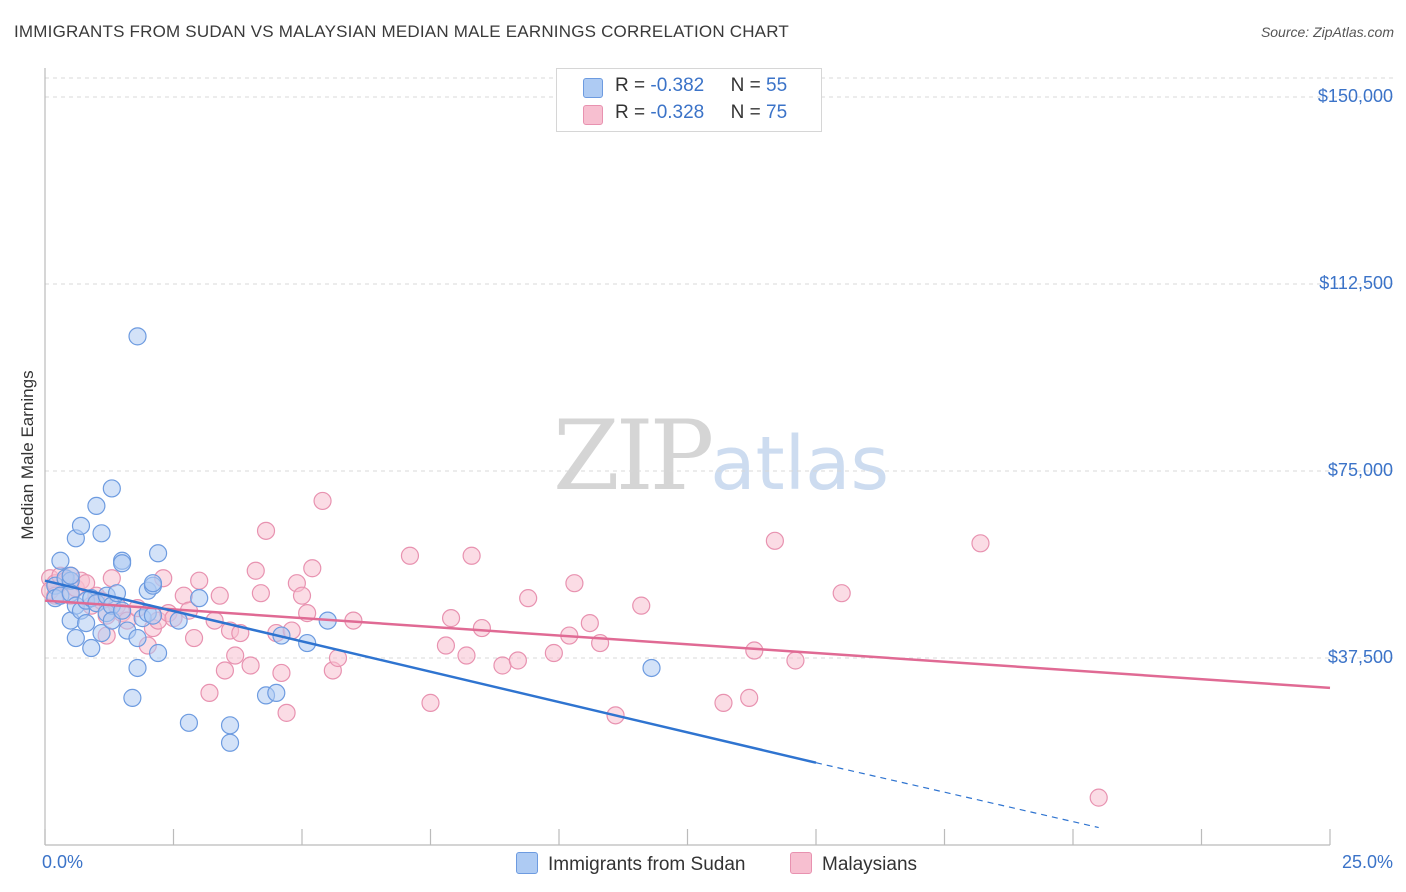  What do you see at coordinates (1356, 283) in the screenshot?
I see `y-tick-label-2: $112,500` at bounding box center [1356, 283].